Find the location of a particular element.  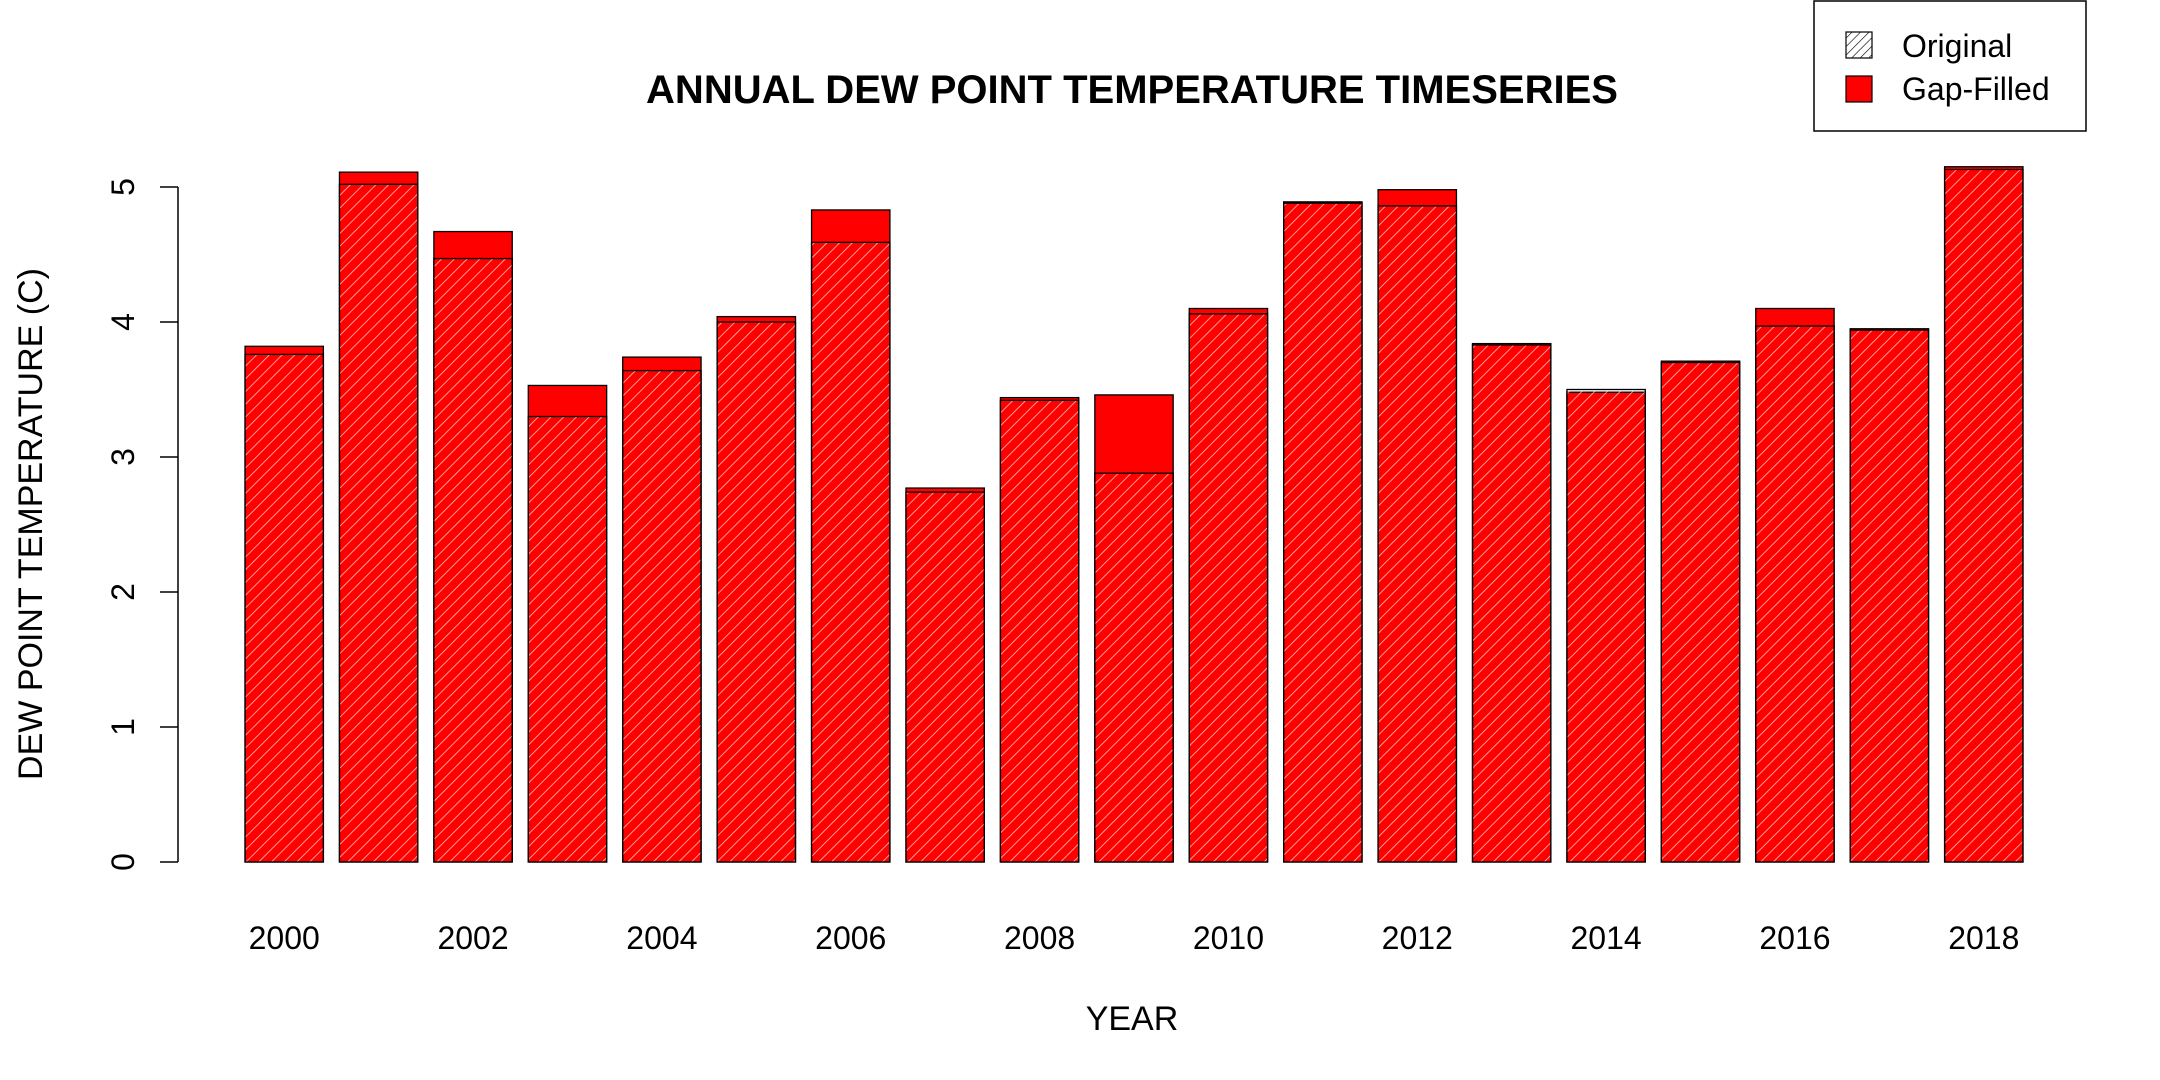

x-tick-label-2006: 2006 is located at coordinates (850, 938).